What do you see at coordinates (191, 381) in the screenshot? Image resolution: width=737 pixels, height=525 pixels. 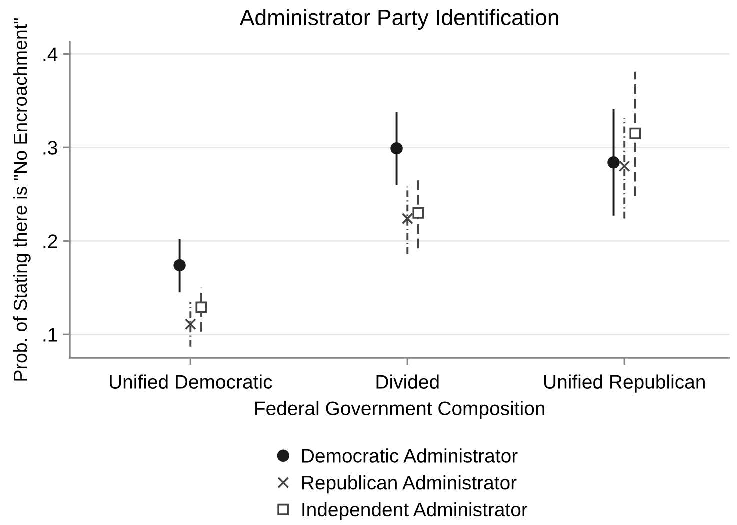 I see `x-tick-label: Unified Democratic` at bounding box center [191, 381].